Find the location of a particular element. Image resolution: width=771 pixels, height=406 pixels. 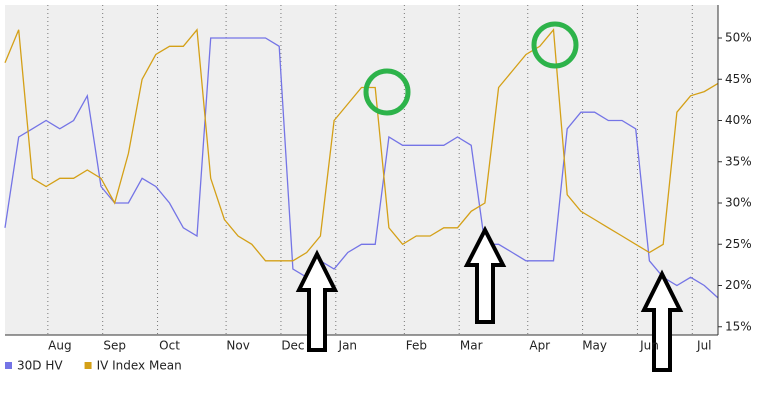

x-tick-label: Aug is located at coordinates (59, 346).